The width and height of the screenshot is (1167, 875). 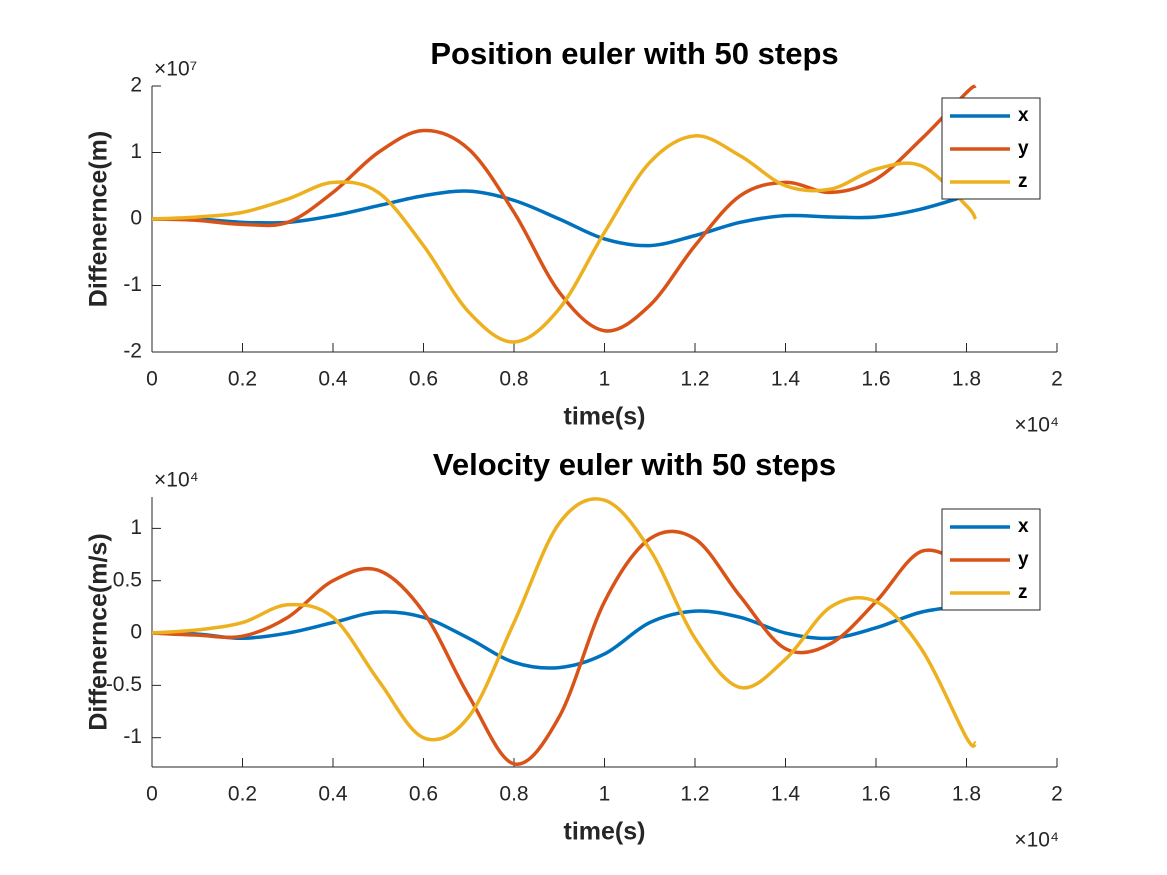 What do you see at coordinates (99, 219) in the screenshot?
I see `y-axis-label: Diffenernce(m)` at bounding box center [99, 219].